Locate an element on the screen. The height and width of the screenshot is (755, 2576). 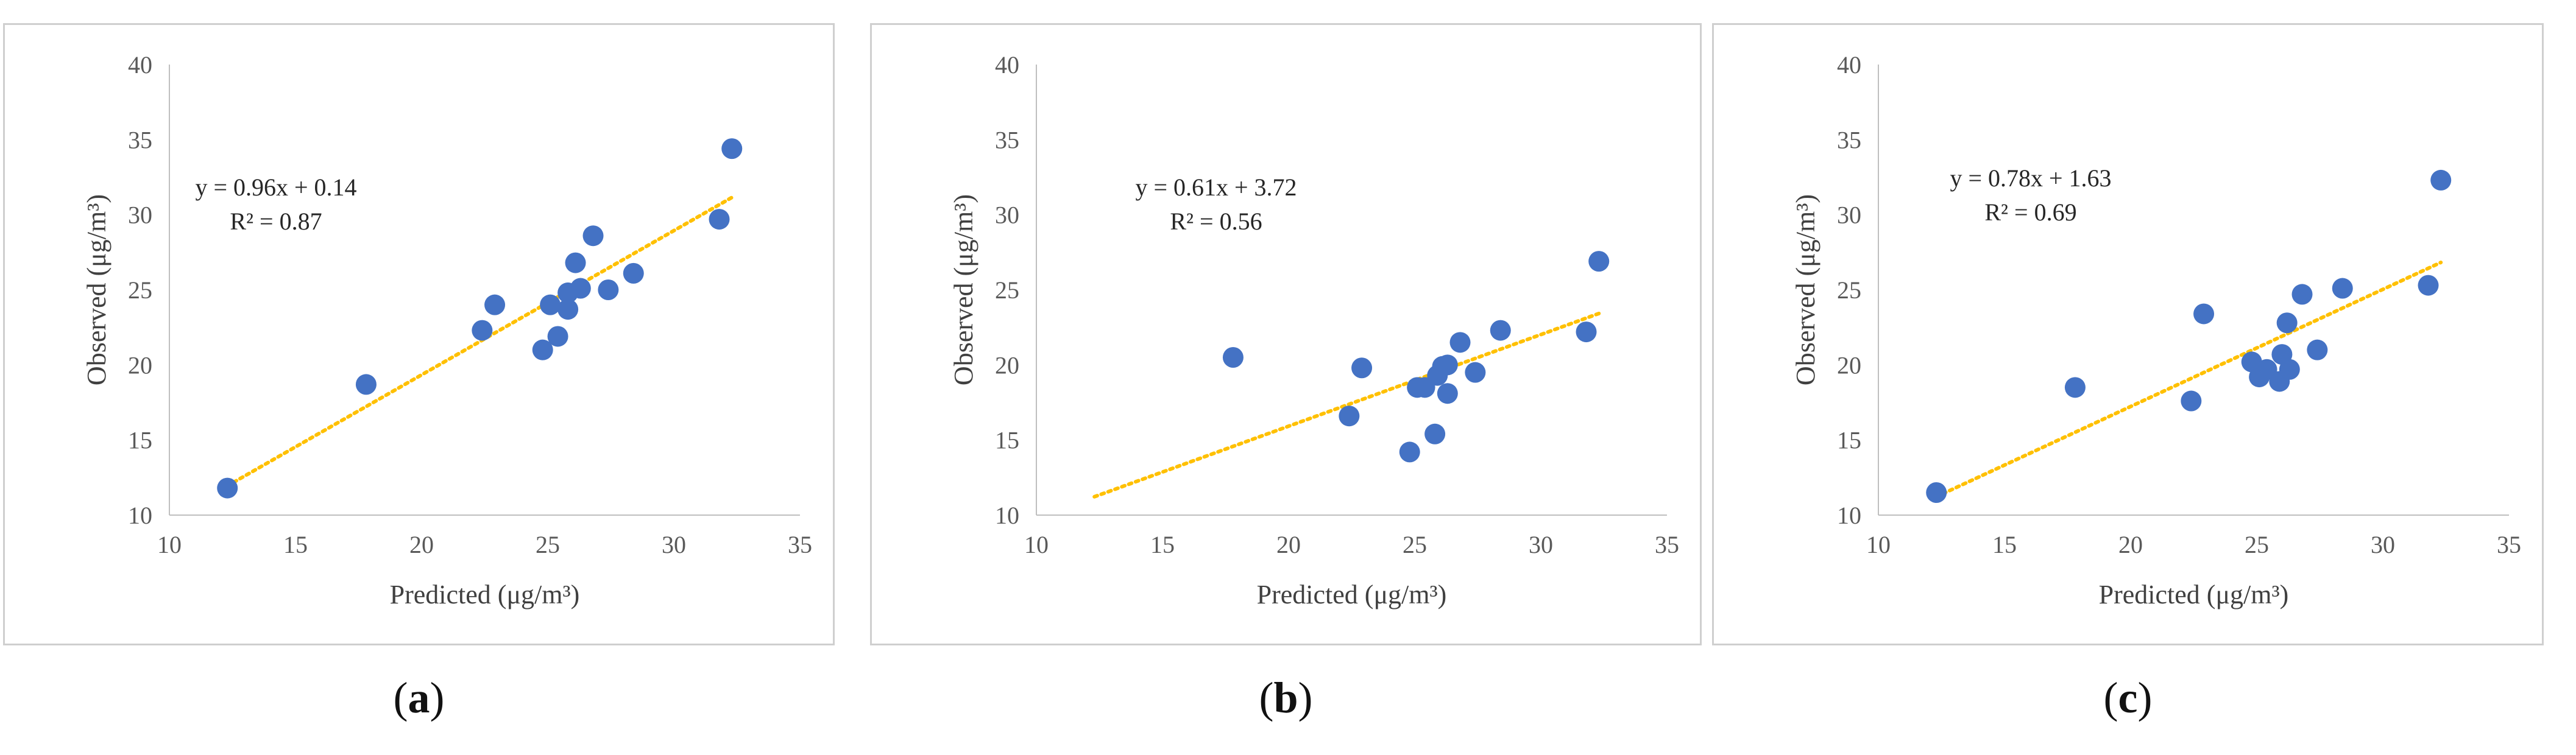
r-squared-label: R² = 0.56 is located at coordinates (1216, 221).